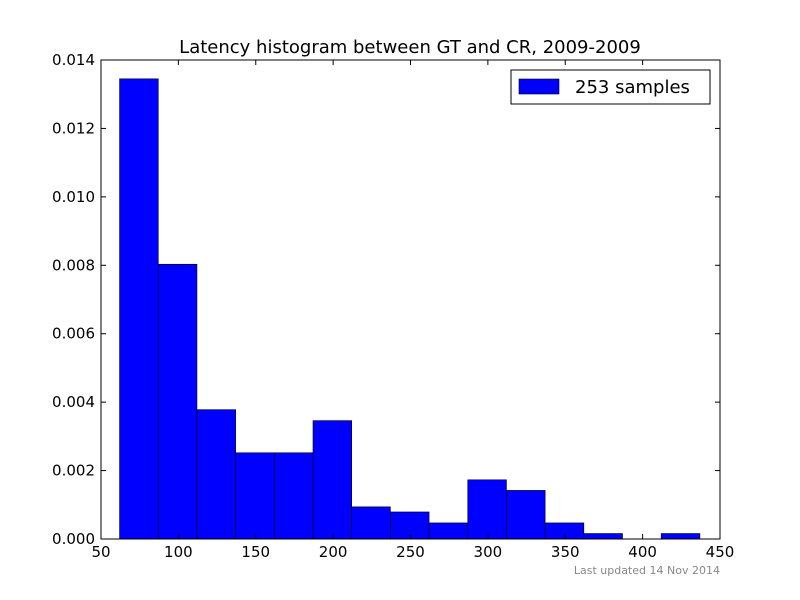 This screenshot has height=600, width=800. I want to click on x-tick-label: 50, so click(100, 552).